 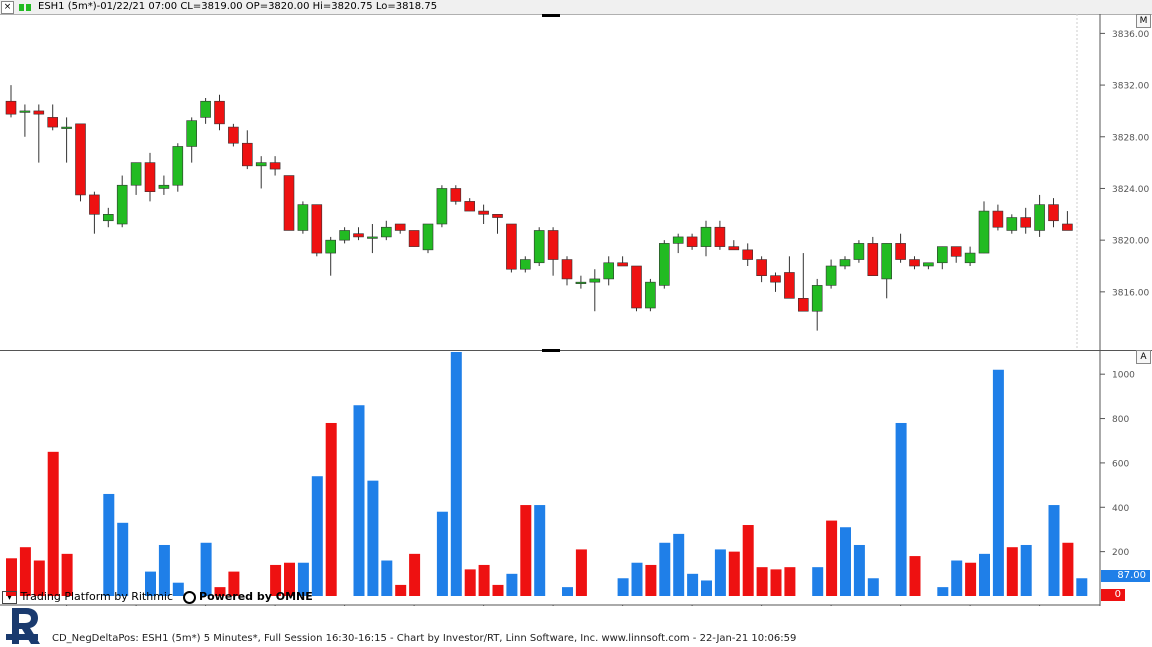 I want to click on volume-panel-button: A, so click(x=1143, y=357).